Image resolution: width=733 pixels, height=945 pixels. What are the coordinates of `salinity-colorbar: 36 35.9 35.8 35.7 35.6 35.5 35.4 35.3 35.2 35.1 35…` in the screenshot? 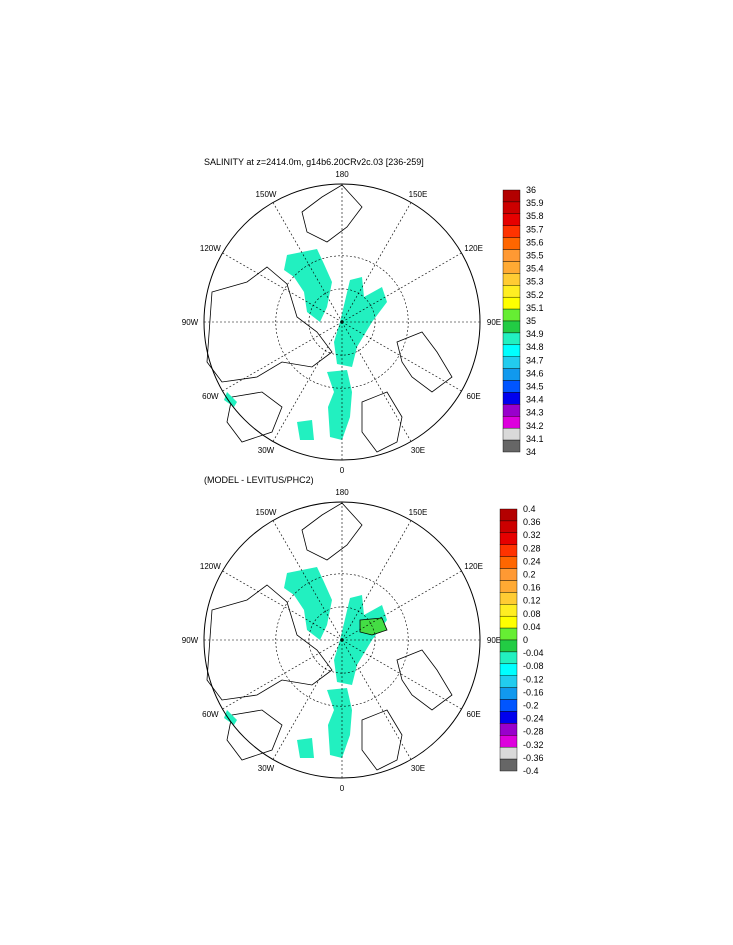 It's located at (523, 321).